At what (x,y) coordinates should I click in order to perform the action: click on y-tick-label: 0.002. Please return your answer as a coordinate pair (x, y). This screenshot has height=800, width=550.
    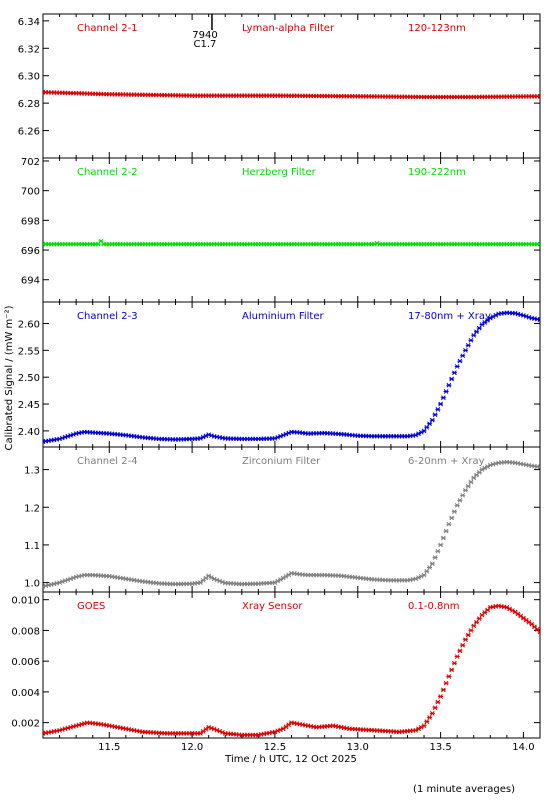
    Looking at the image, I should click on (25, 724).